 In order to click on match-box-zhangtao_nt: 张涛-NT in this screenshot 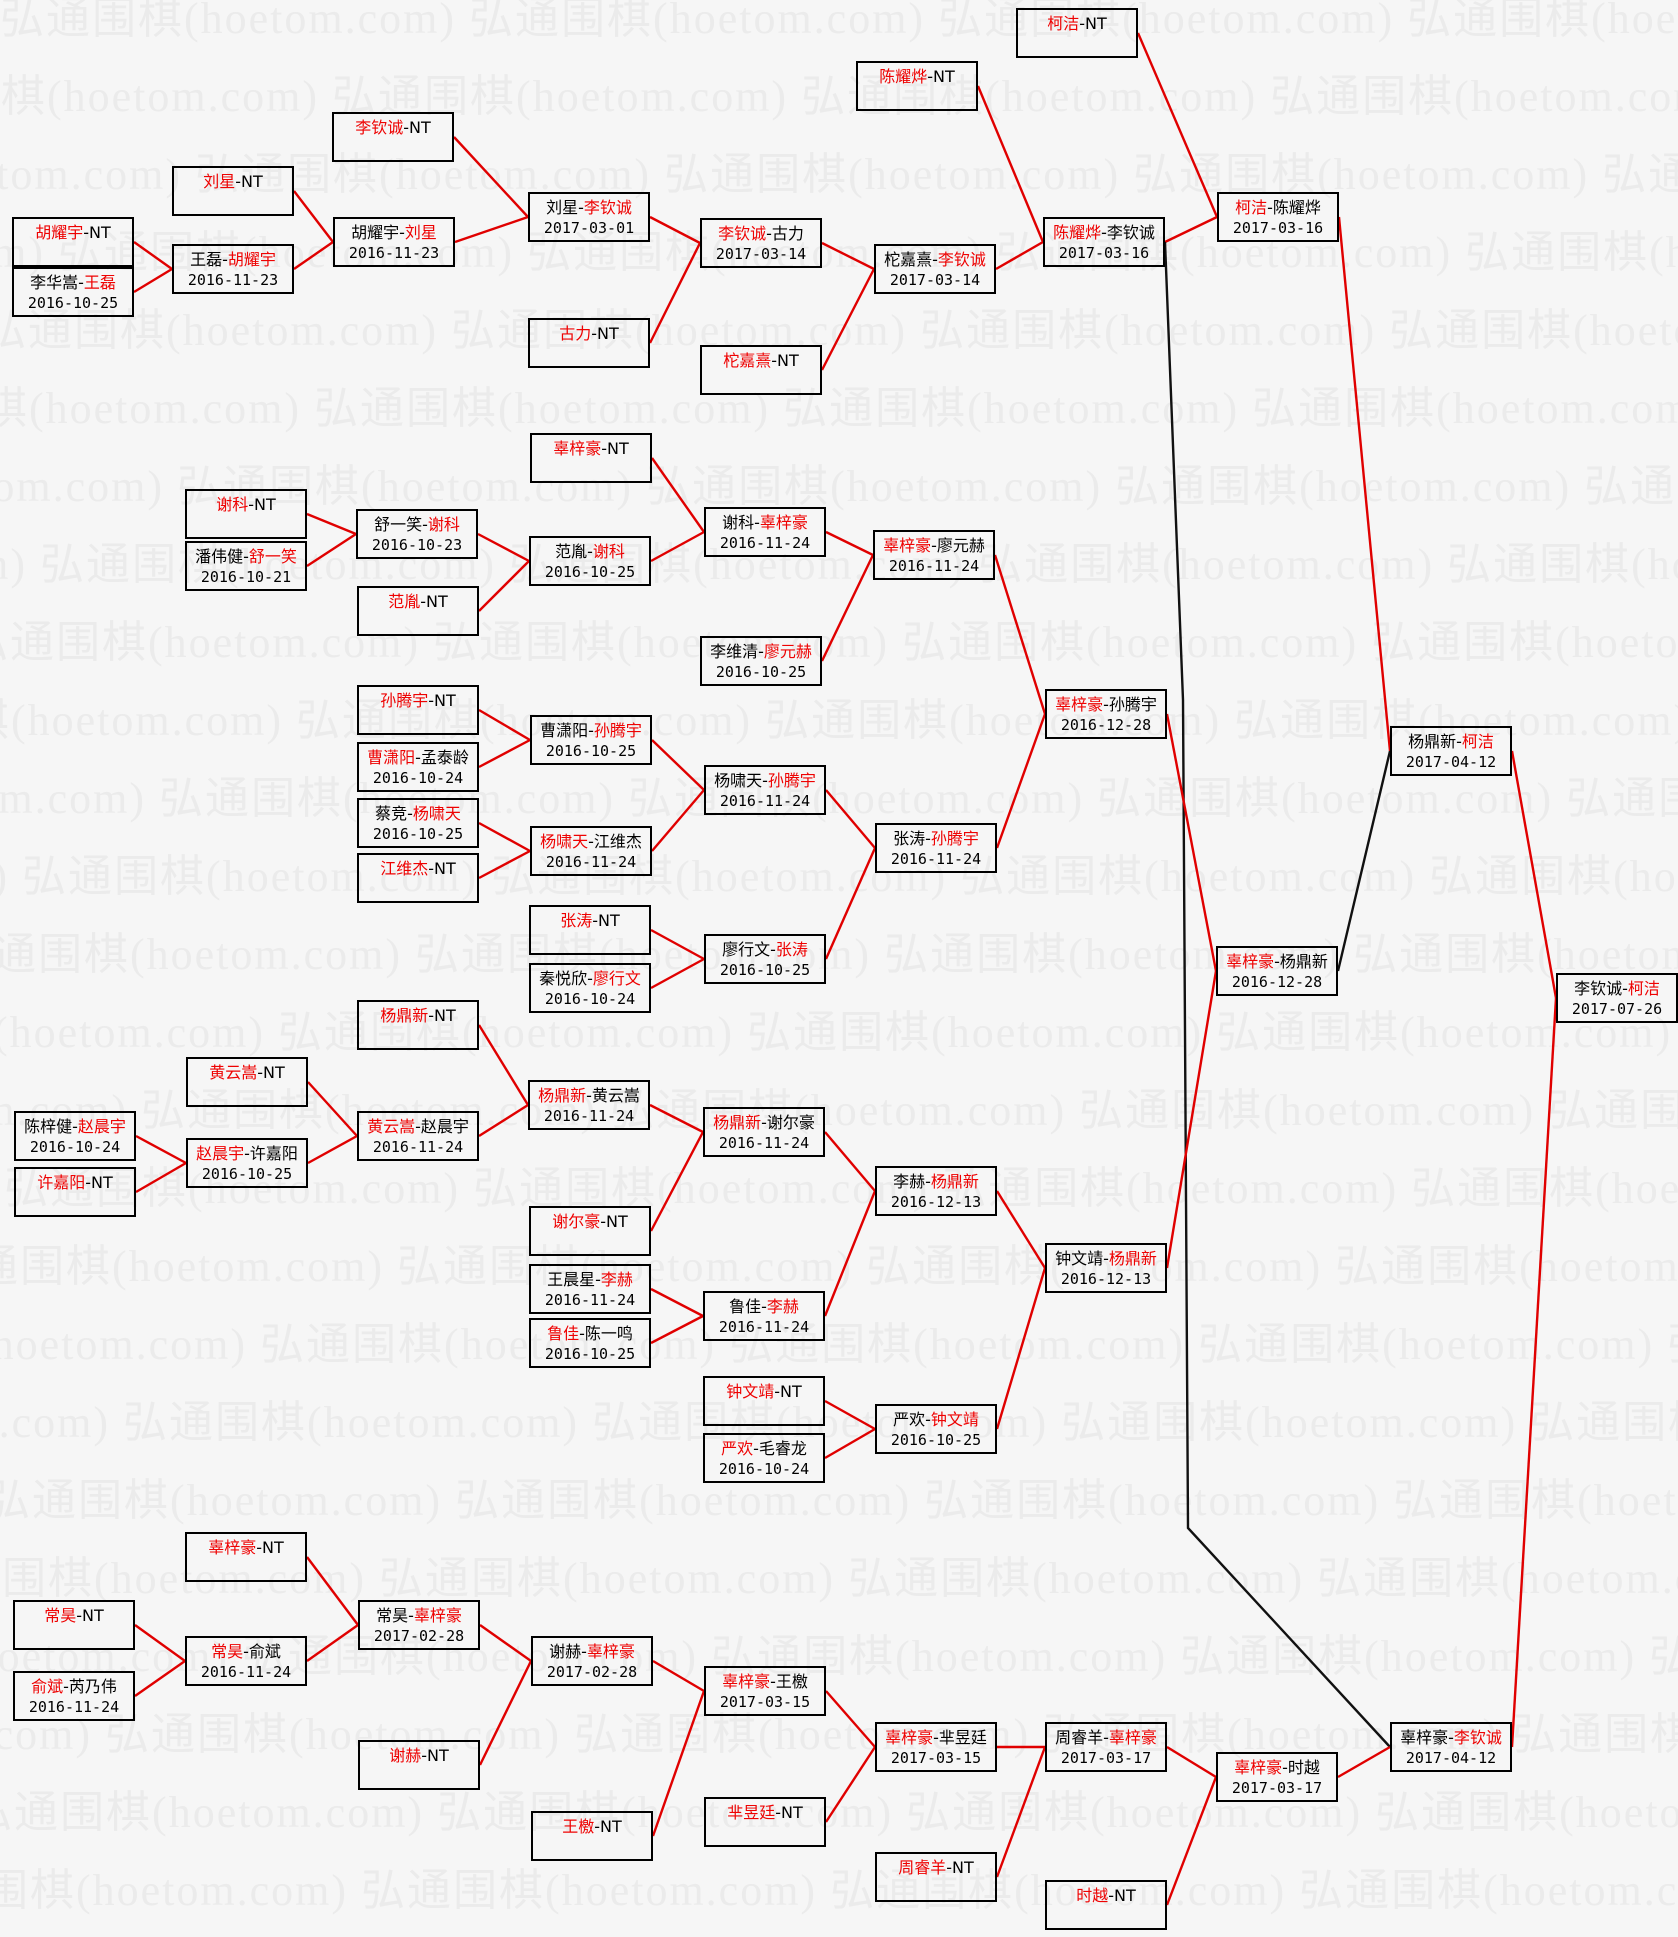, I will do `click(590, 930)`.